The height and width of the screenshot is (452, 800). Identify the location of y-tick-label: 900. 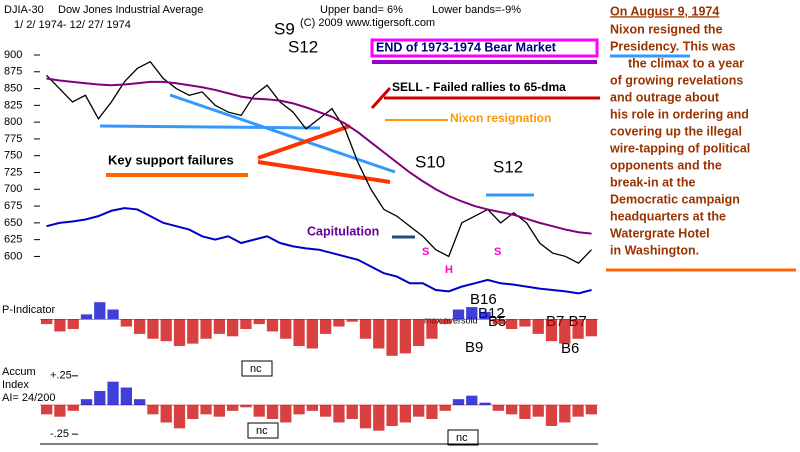
(13, 55).